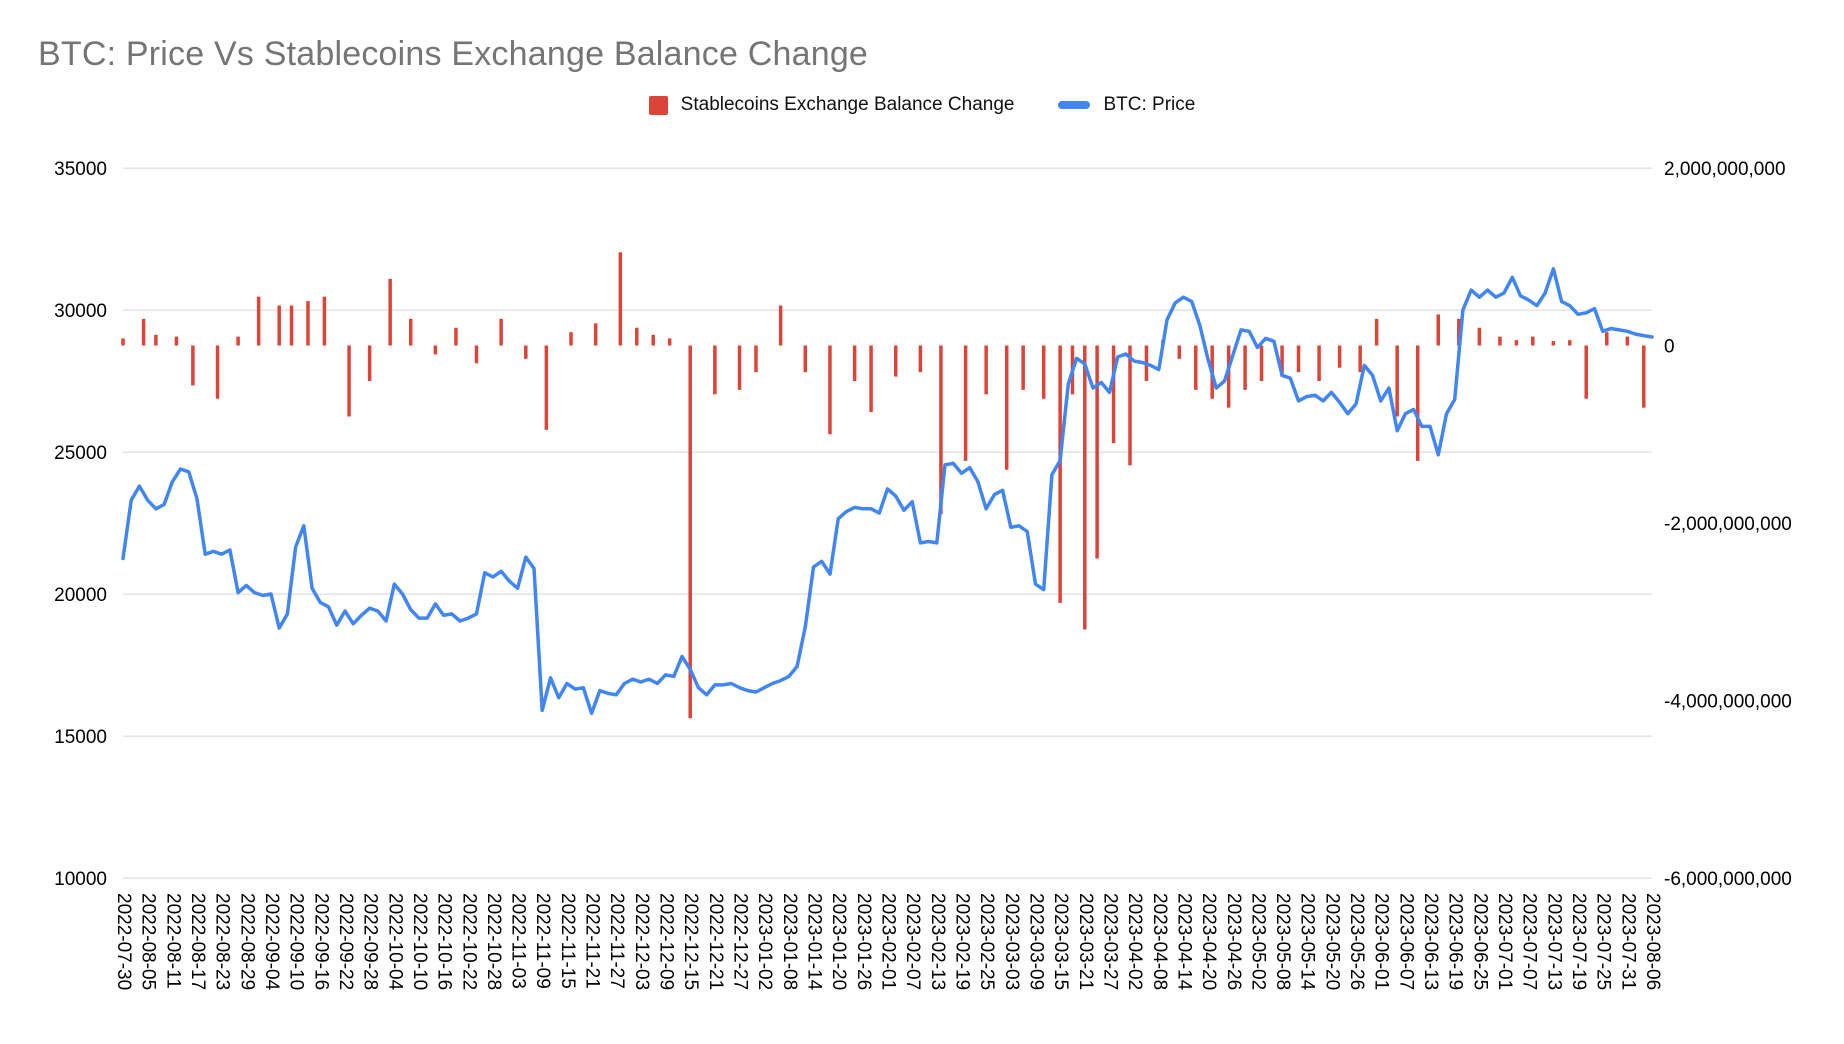 The image size is (1844, 1044). Describe the element at coordinates (542, 941) in the screenshot. I see `x-axis-date-label: 2022-11-09` at that location.